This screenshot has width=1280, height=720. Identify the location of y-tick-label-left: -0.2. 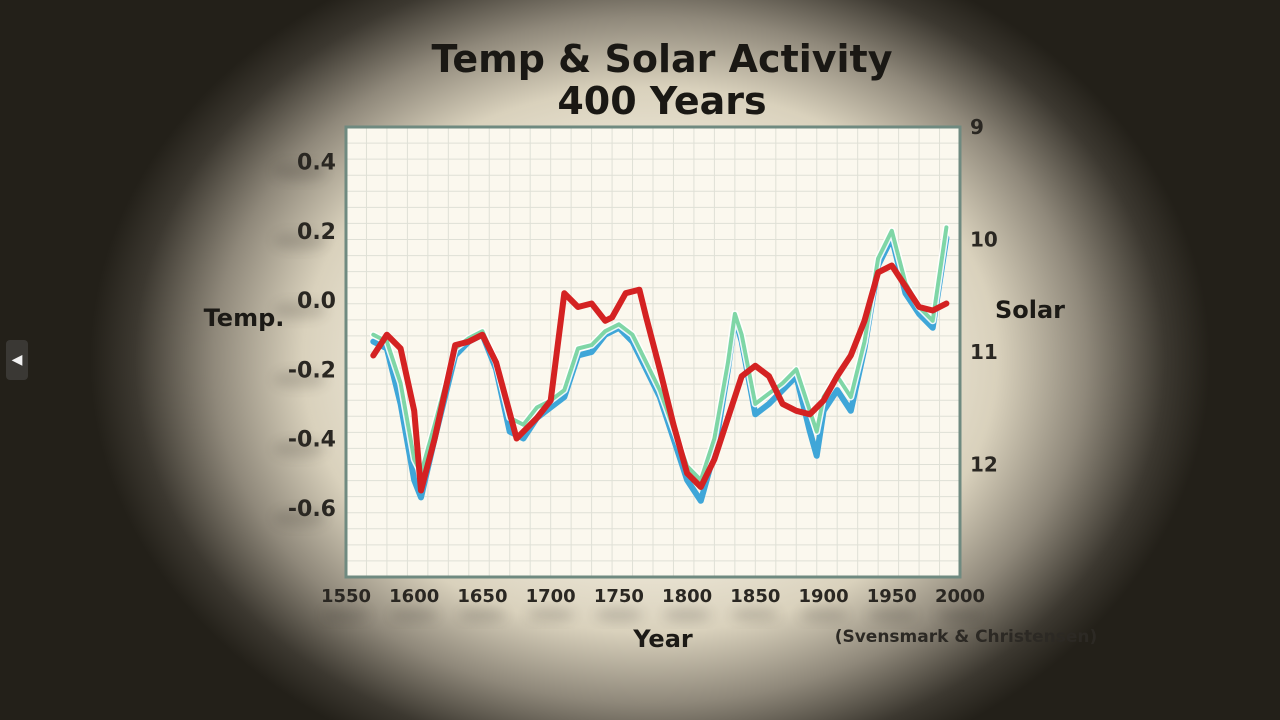
(312, 370).